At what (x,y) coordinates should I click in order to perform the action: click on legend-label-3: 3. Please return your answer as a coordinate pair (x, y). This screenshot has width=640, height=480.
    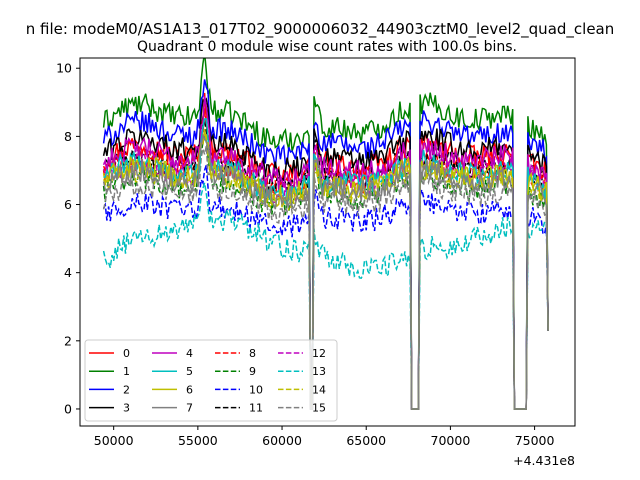
    Looking at the image, I should click on (126, 408).